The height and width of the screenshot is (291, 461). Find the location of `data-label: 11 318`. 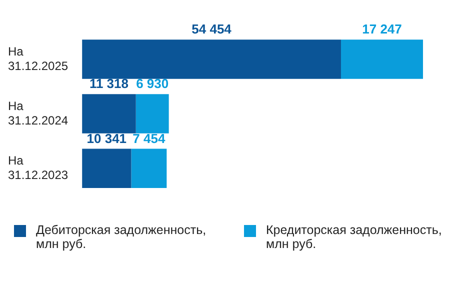

data-label: 11 318 is located at coordinates (108, 84).